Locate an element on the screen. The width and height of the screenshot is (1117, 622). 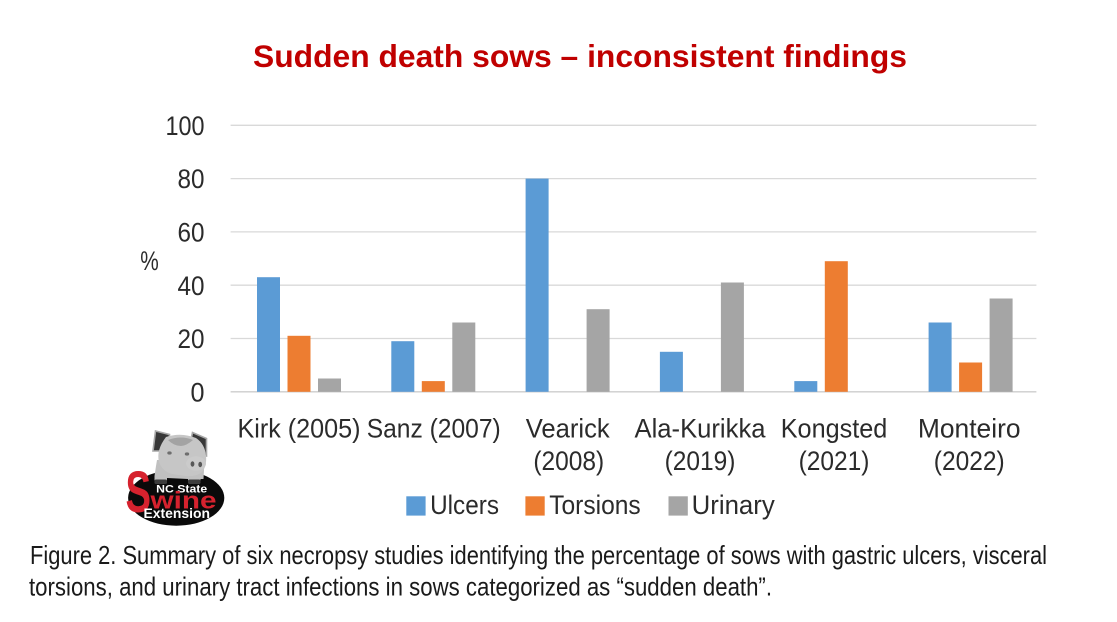
svg-text: Sanz (2007) is located at coordinates (434, 429).